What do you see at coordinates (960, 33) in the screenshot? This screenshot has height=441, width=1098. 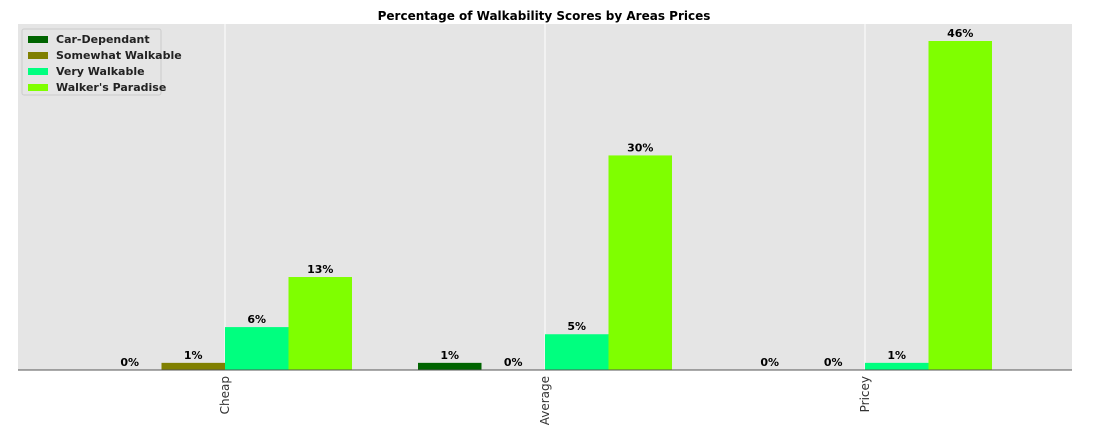 I see `data-label-walker-s-paradise-pricey: 46%` at bounding box center [960, 33].